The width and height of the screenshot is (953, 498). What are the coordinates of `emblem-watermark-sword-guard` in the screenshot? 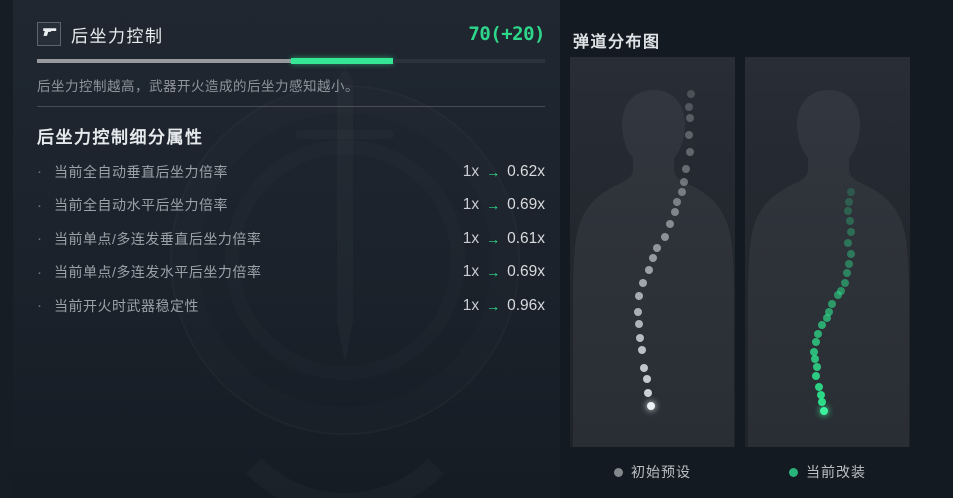 It's located at (345, 134).